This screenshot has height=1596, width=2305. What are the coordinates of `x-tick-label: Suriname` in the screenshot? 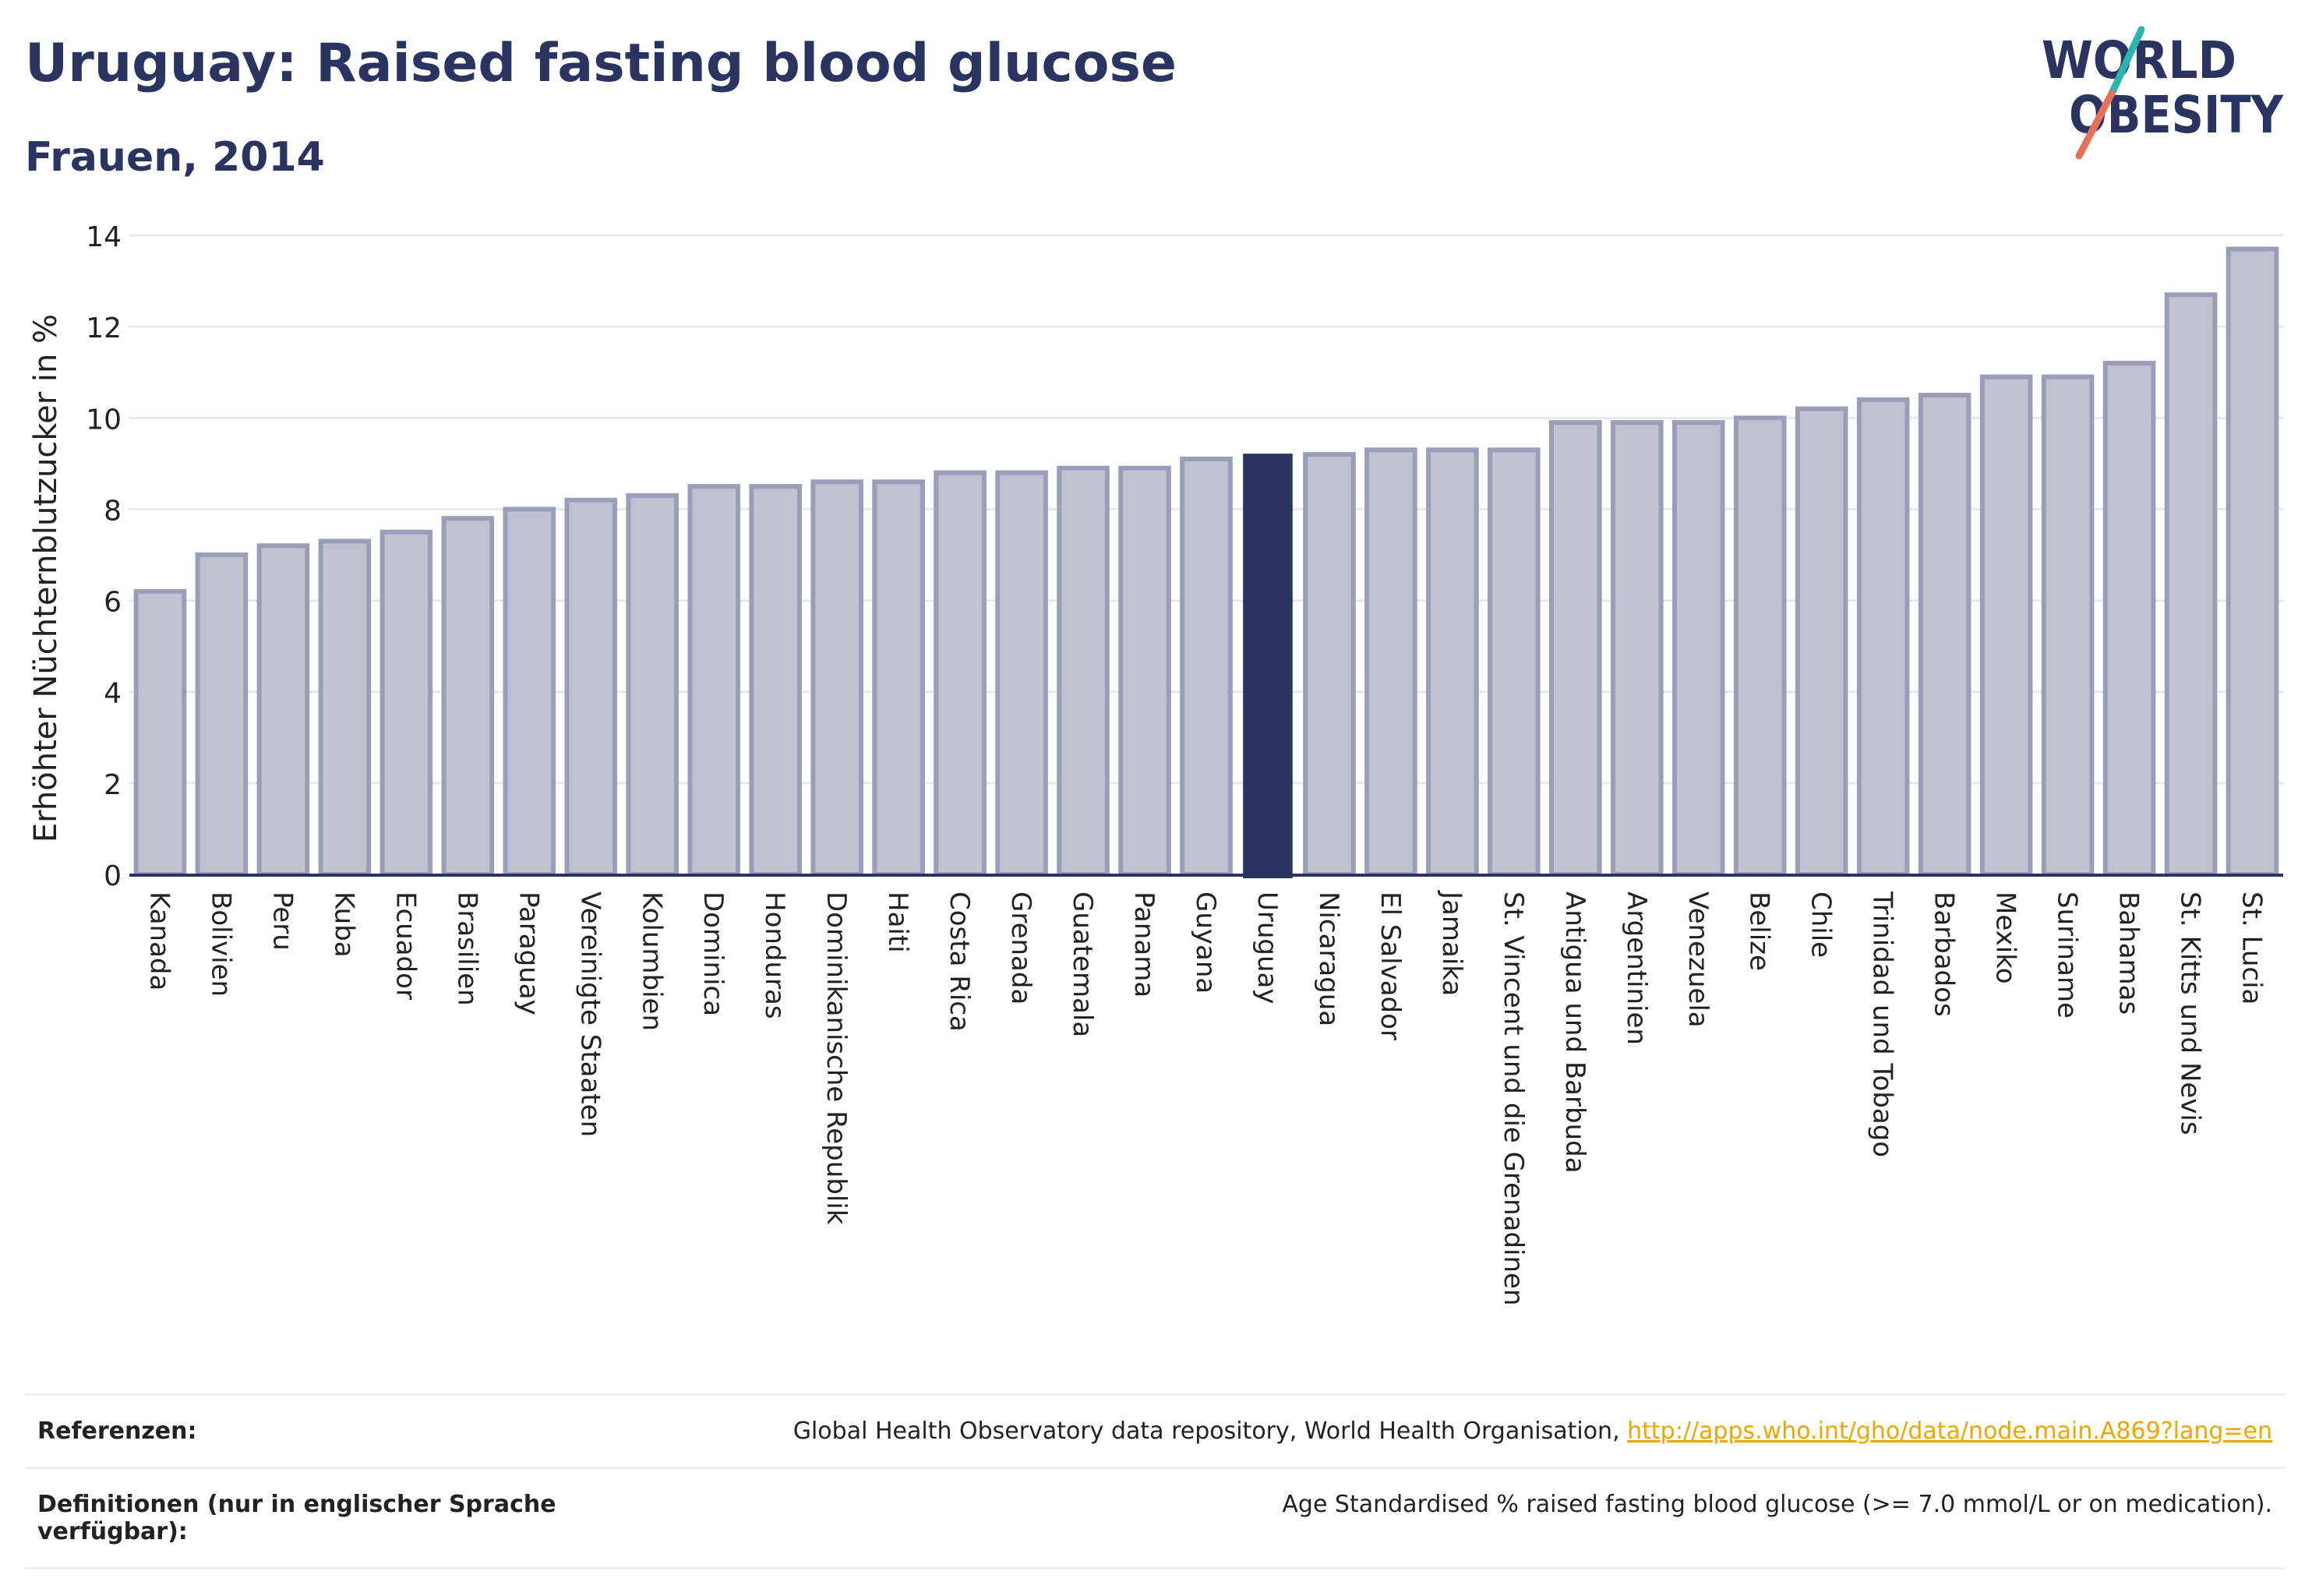 It's located at (2067, 955).